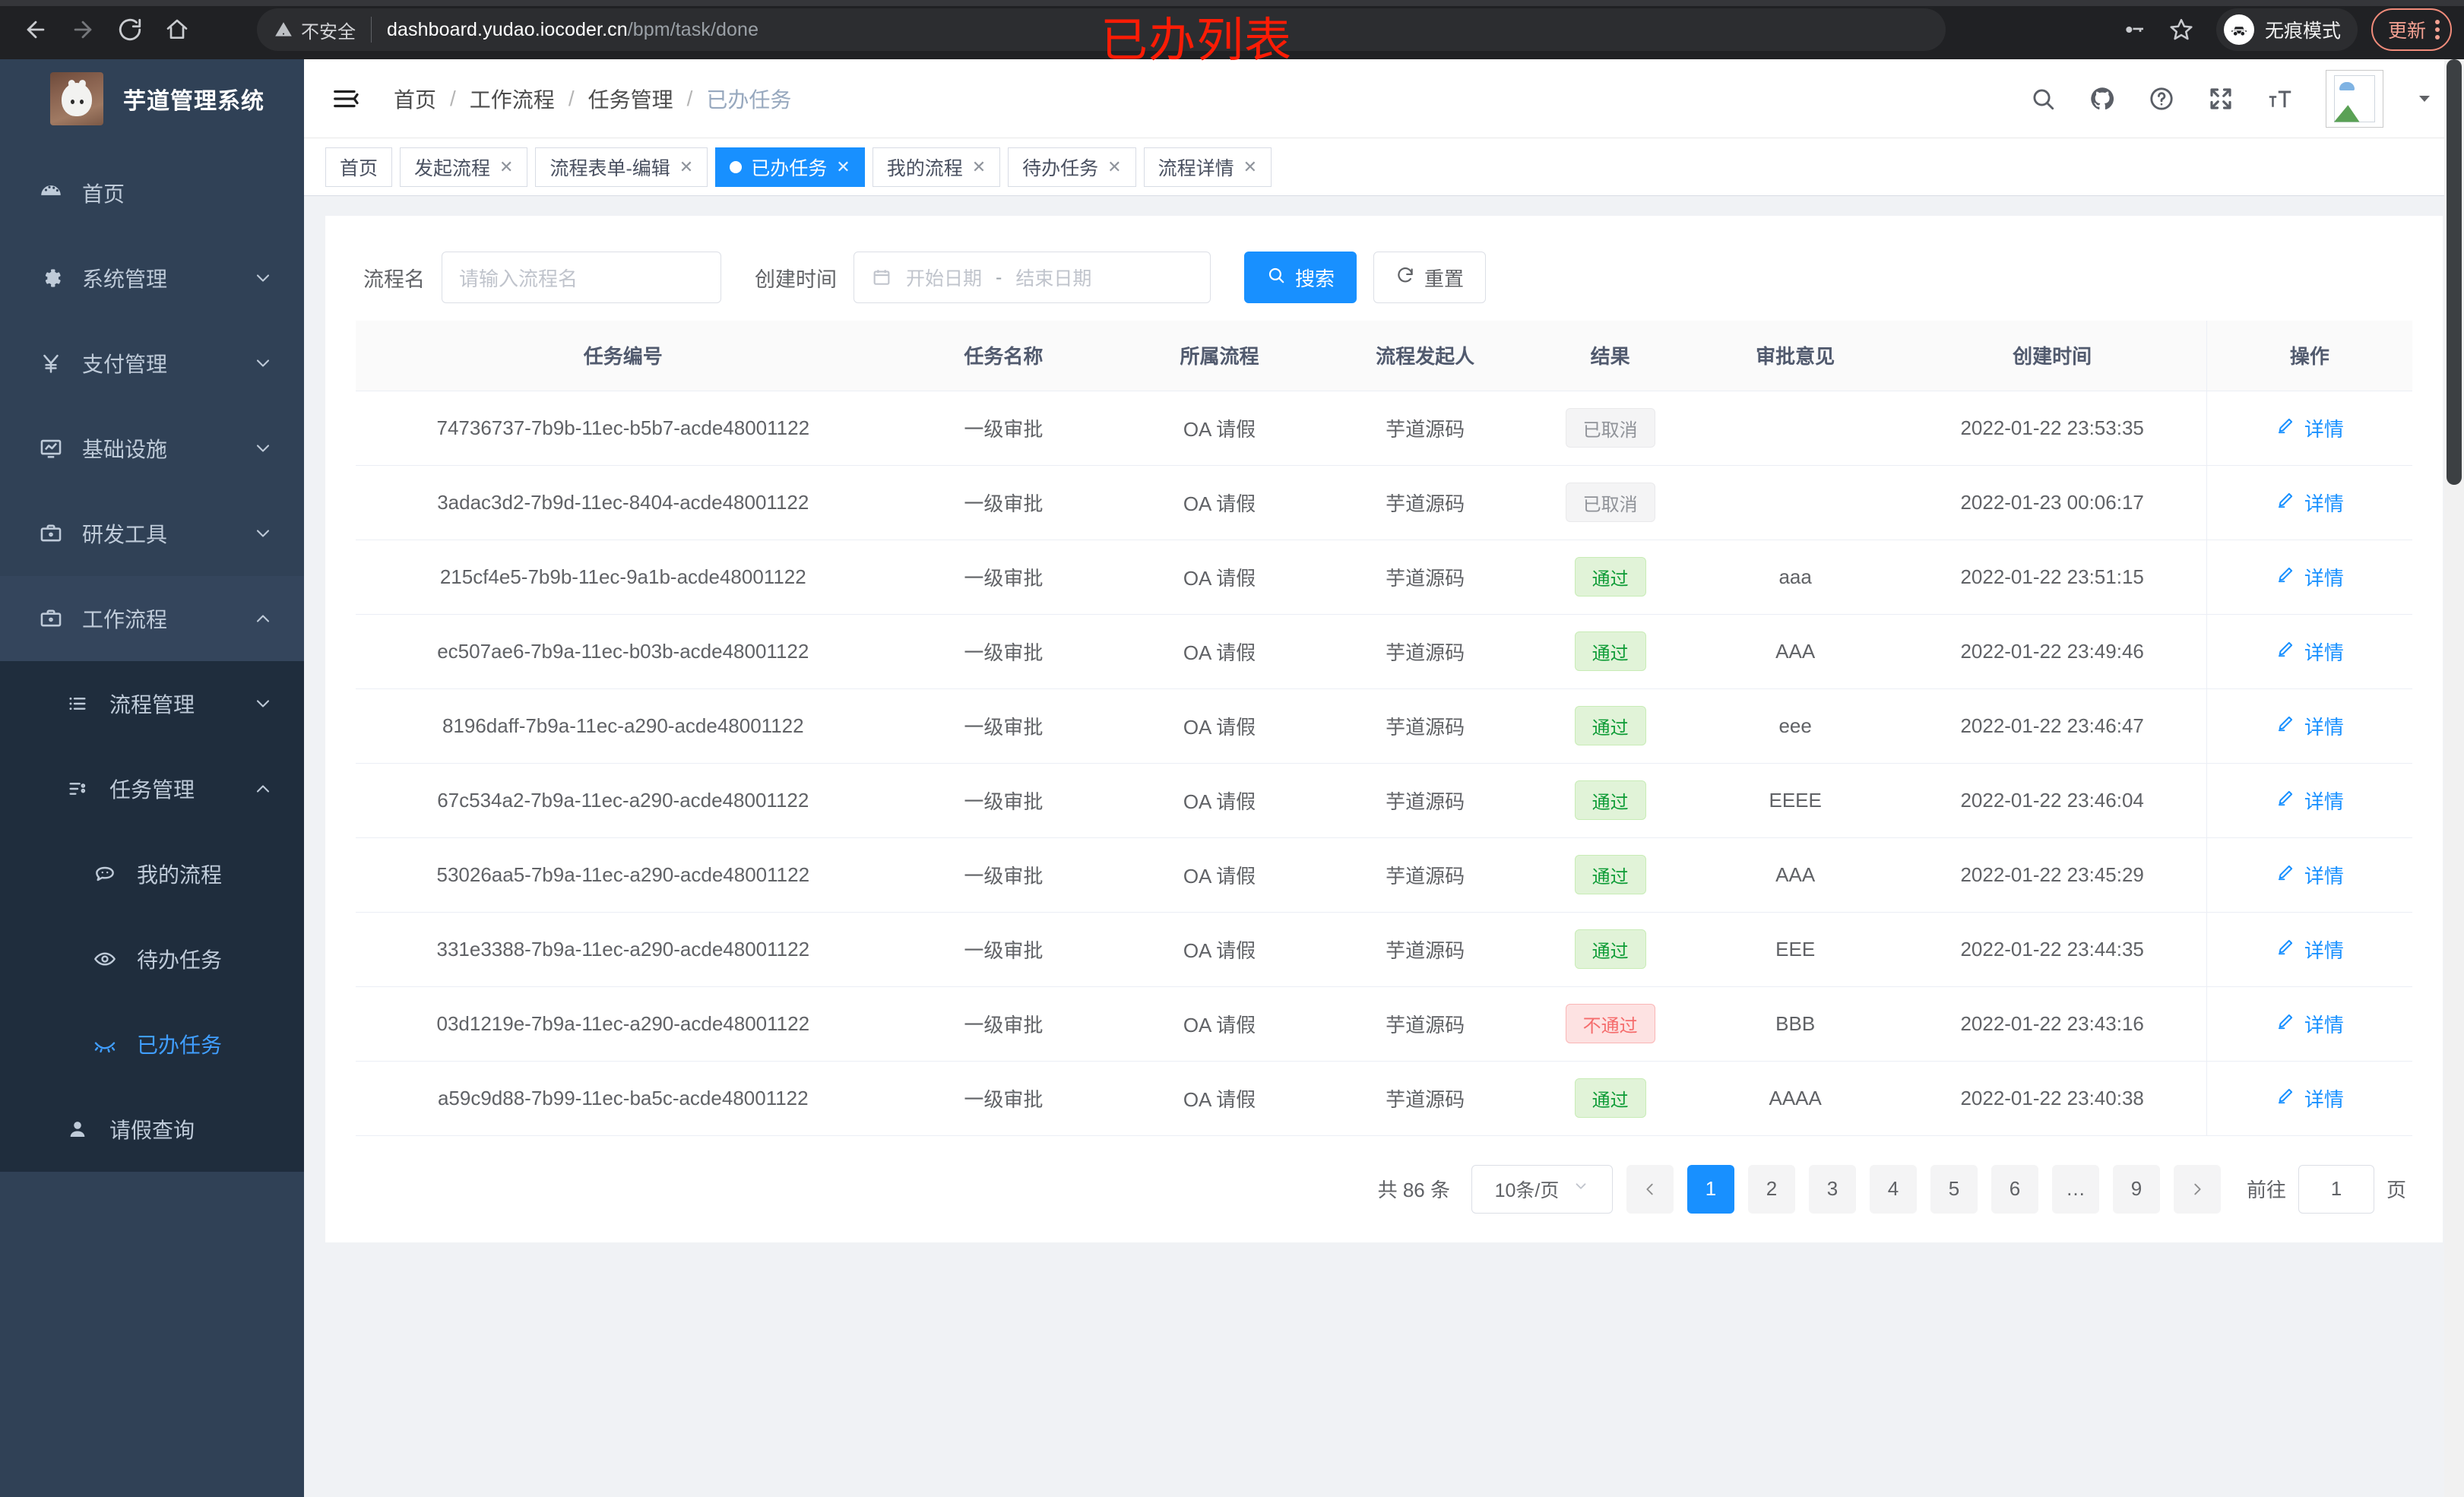  What do you see at coordinates (152, 448) in the screenshot?
I see `sidebar-item-infrastructure: 基础设施` at bounding box center [152, 448].